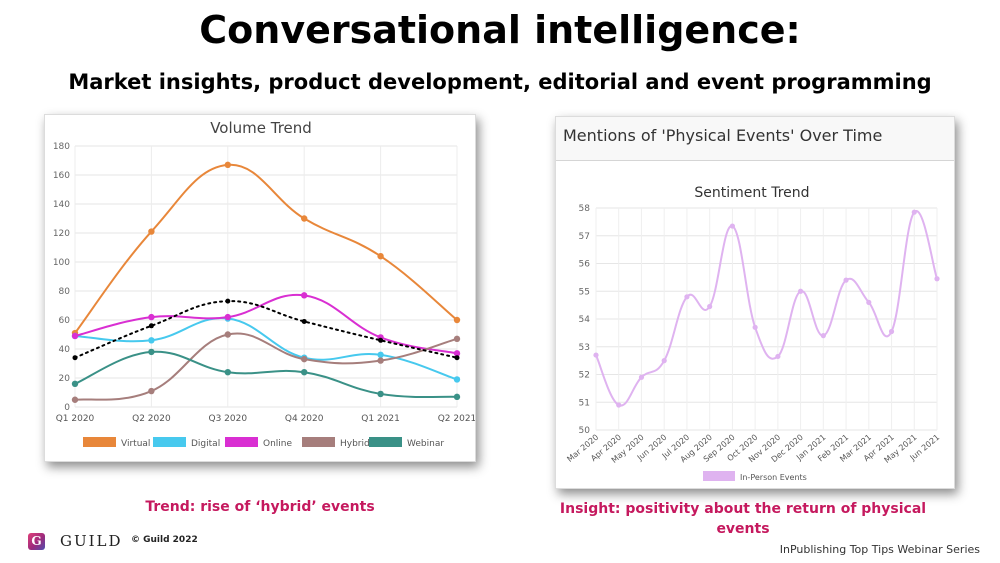 Image resolution: width=1000 pixels, height=563 pixels. I want to click on x-tick-label: Q4 2020, so click(304, 419).